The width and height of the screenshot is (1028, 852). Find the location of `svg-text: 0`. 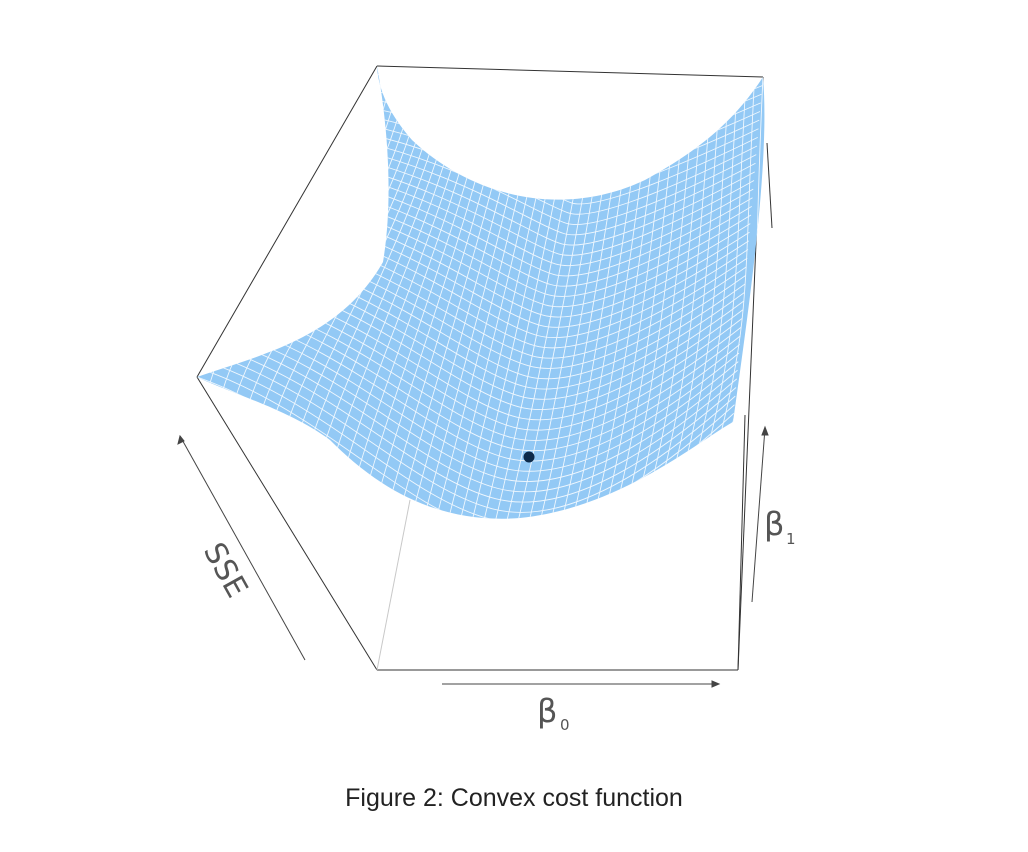

svg-text: 0 is located at coordinates (565, 725).